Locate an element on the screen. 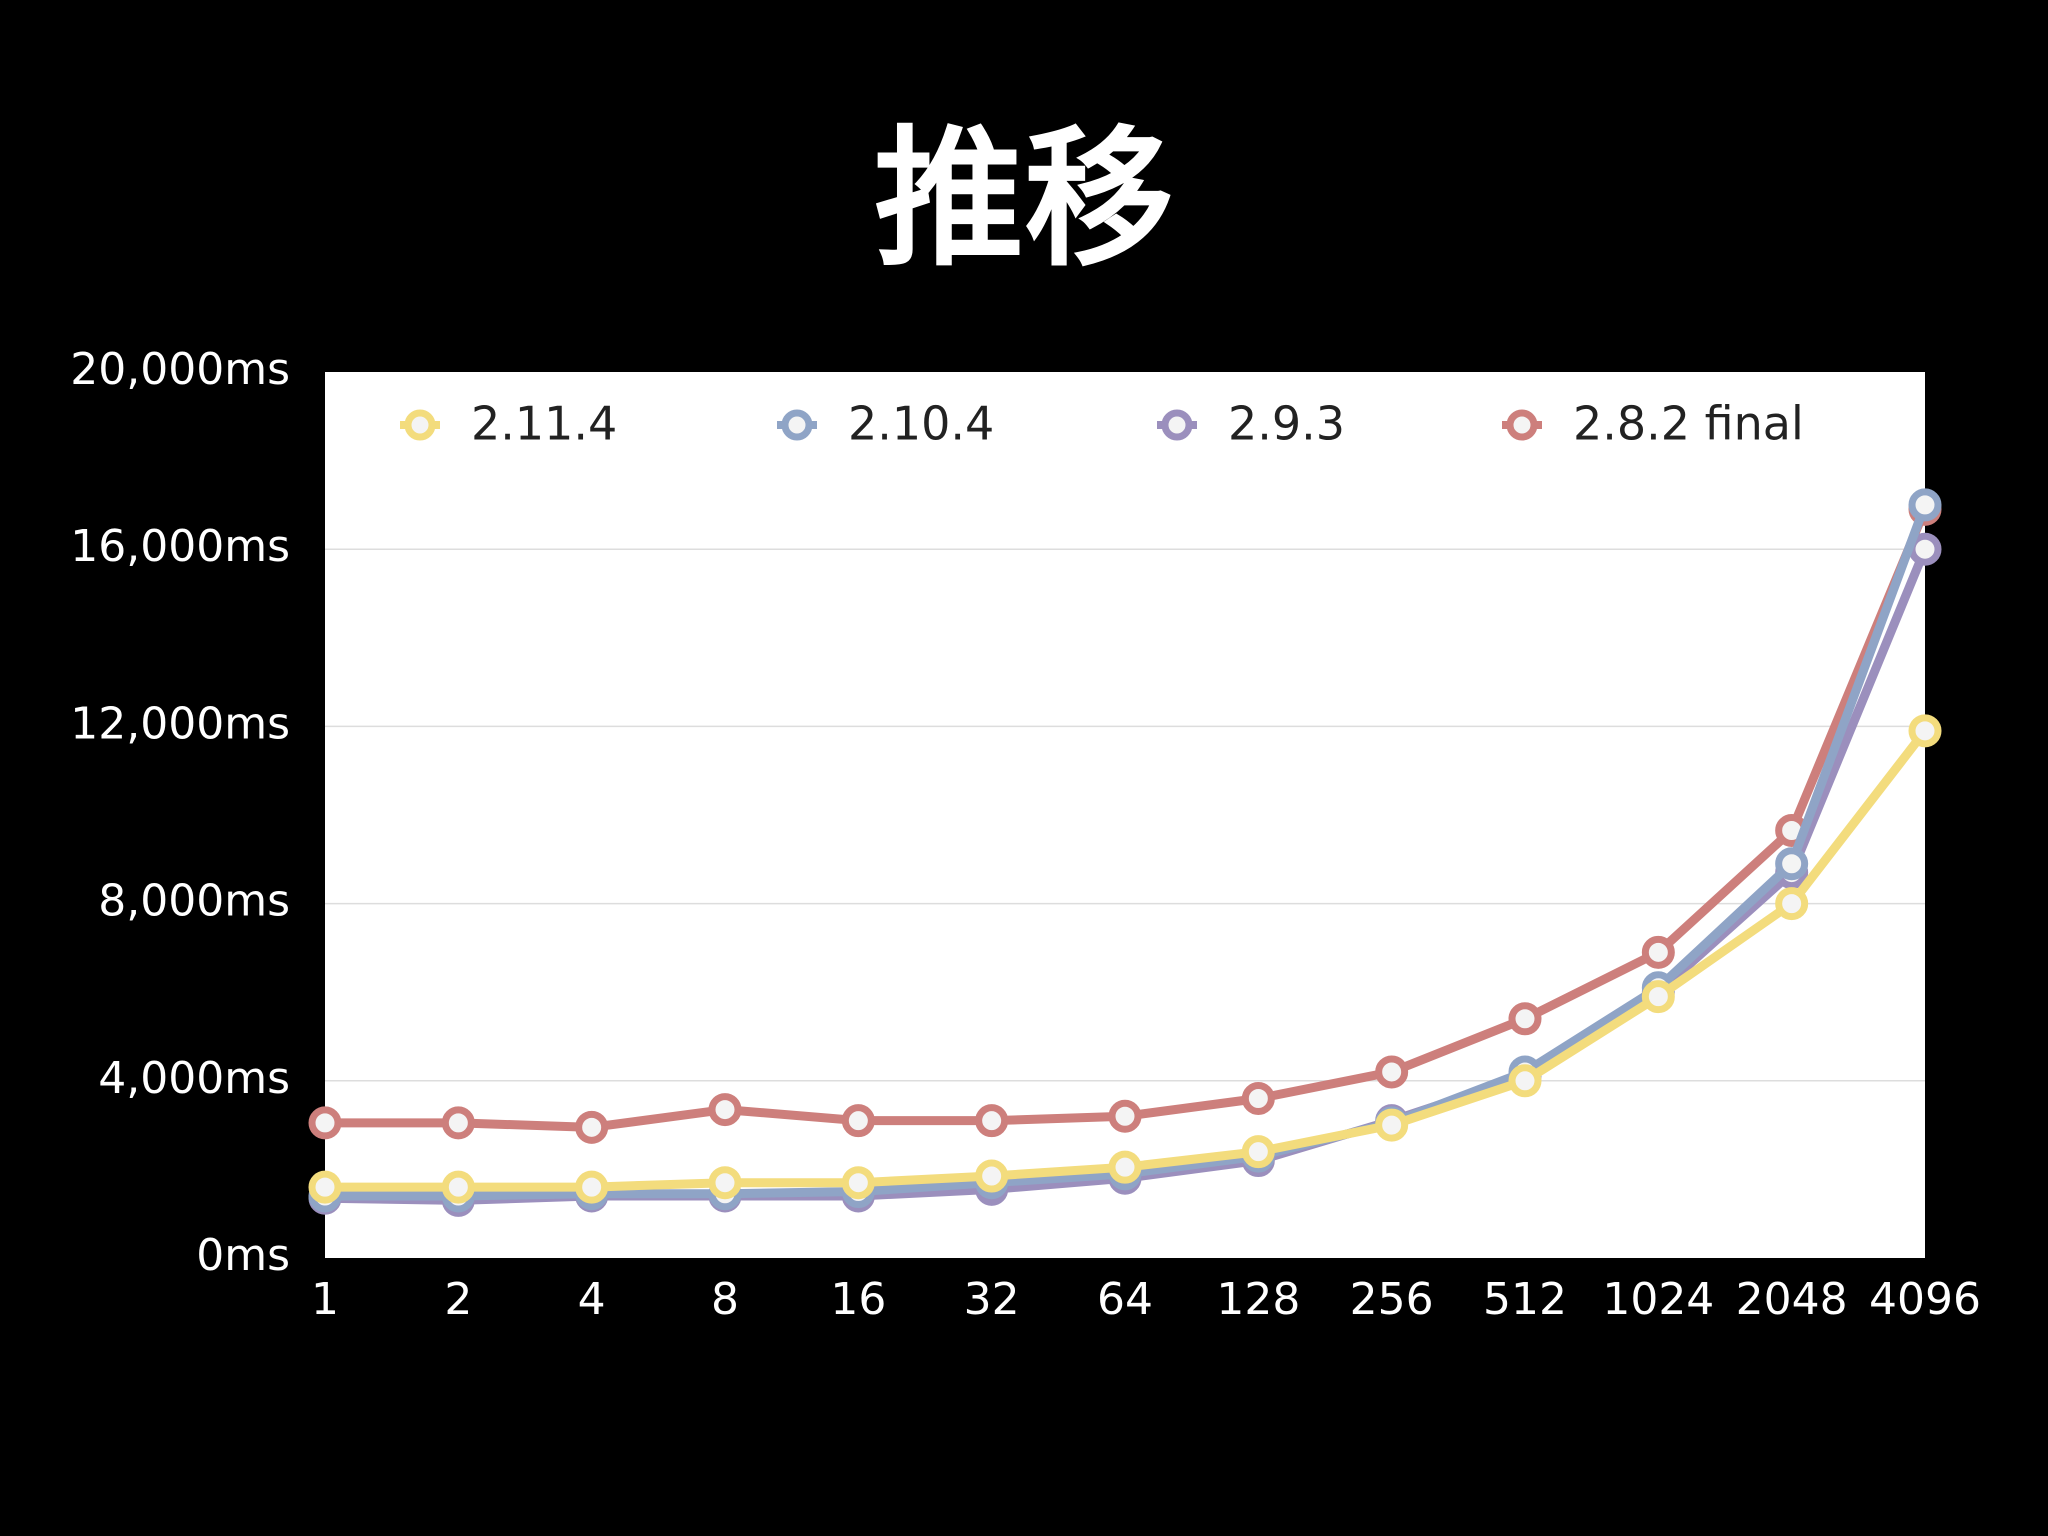  legend-label: 2.8.2 final is located at coordinates (1688, 424).